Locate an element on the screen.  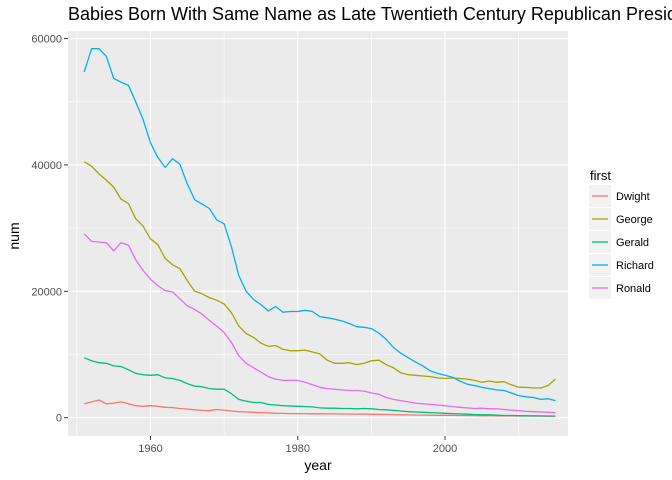
y-axis: 0 20000 40000 60000 is located at coordinates (49, 229).